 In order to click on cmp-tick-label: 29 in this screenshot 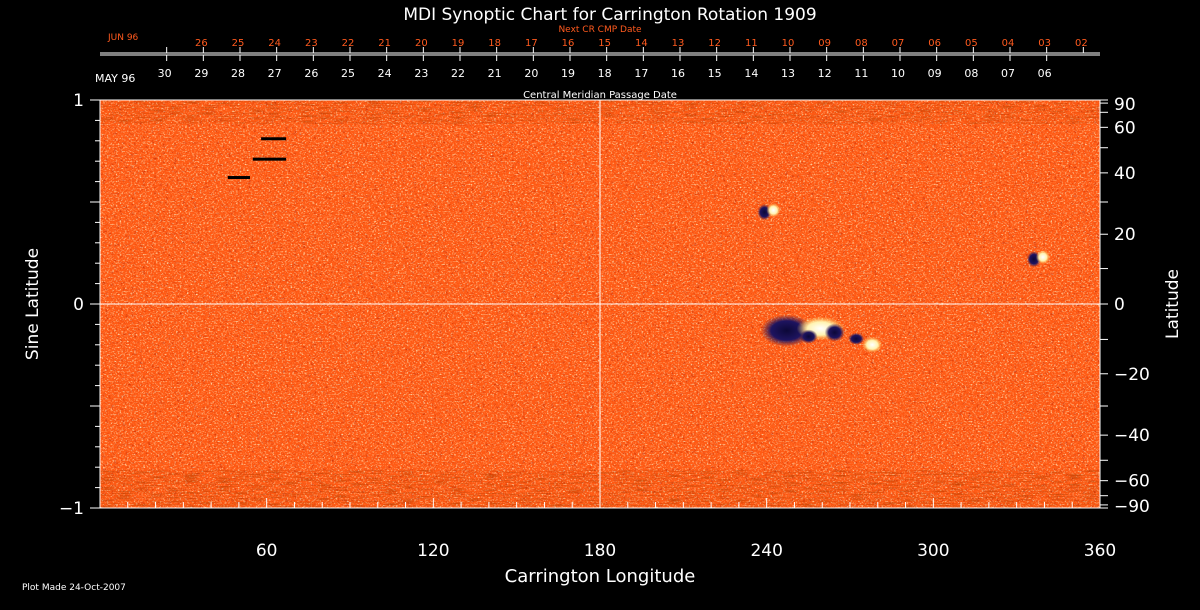, I will do `click(201, 73)`.